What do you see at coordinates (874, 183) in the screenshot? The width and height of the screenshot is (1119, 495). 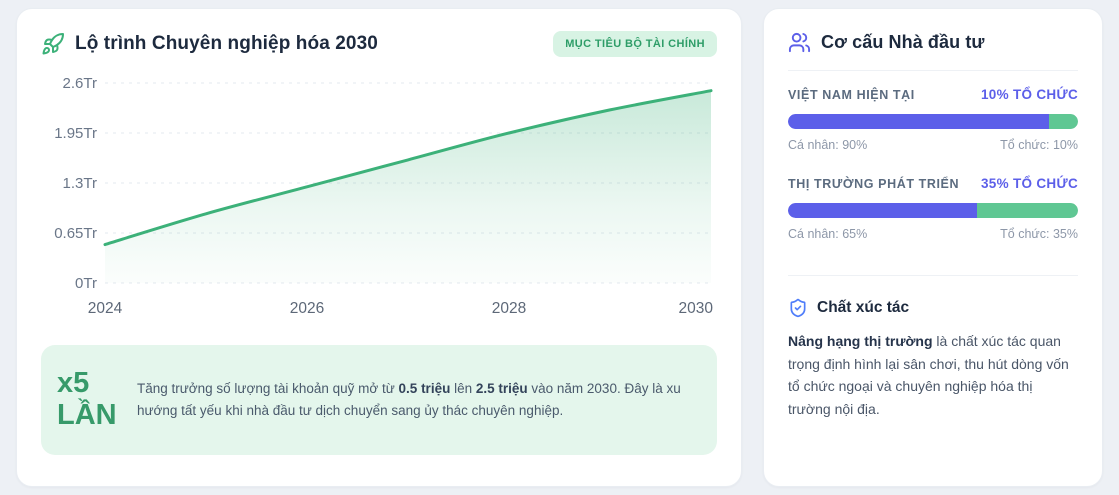 I see `stat-label: THỊ TRƯỜNG PHÁT TRIỂN` at bounding box center [874, 183].